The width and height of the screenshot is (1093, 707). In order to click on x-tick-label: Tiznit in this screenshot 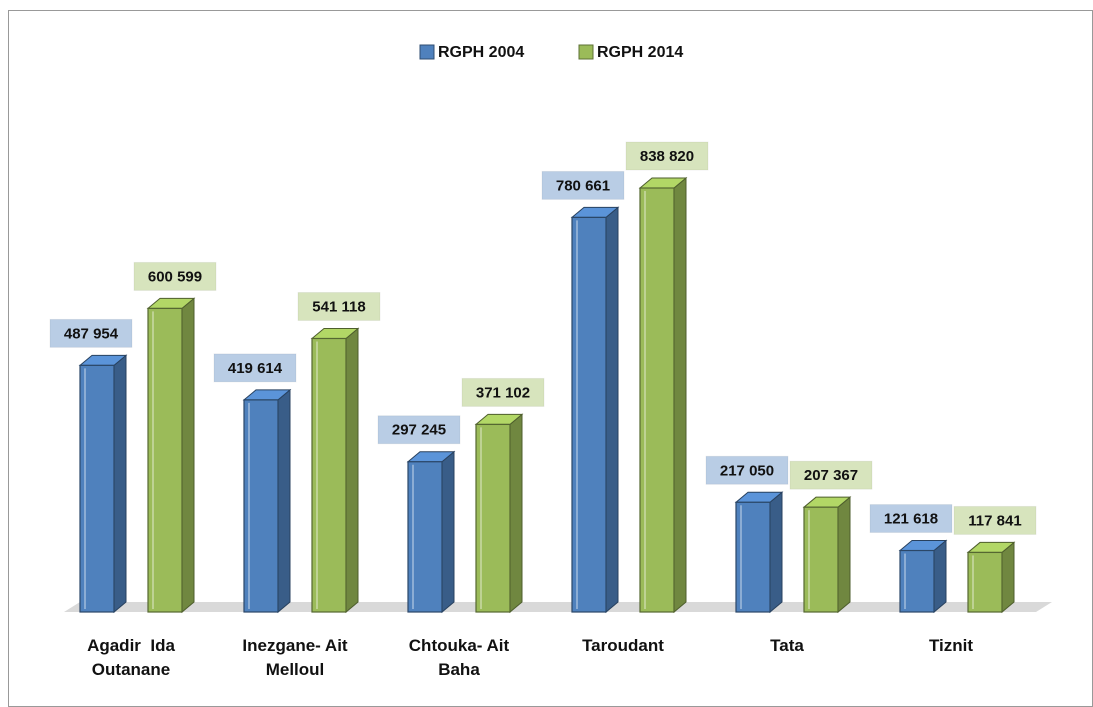, I will do `click(951, 645)`.